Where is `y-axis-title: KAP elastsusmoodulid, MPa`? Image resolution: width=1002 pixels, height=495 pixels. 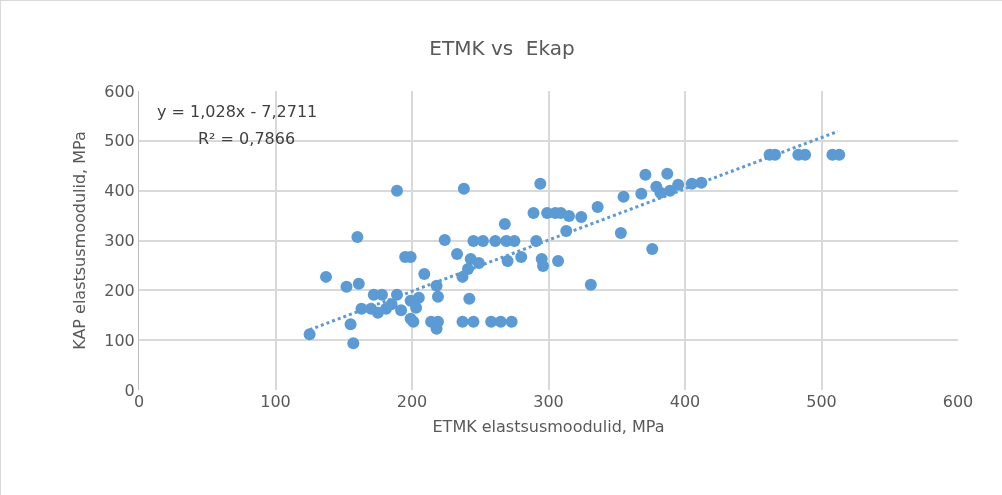 y-axis-title: KAP elastsusmoodulid, MPa is located at coordinates (80, 240).